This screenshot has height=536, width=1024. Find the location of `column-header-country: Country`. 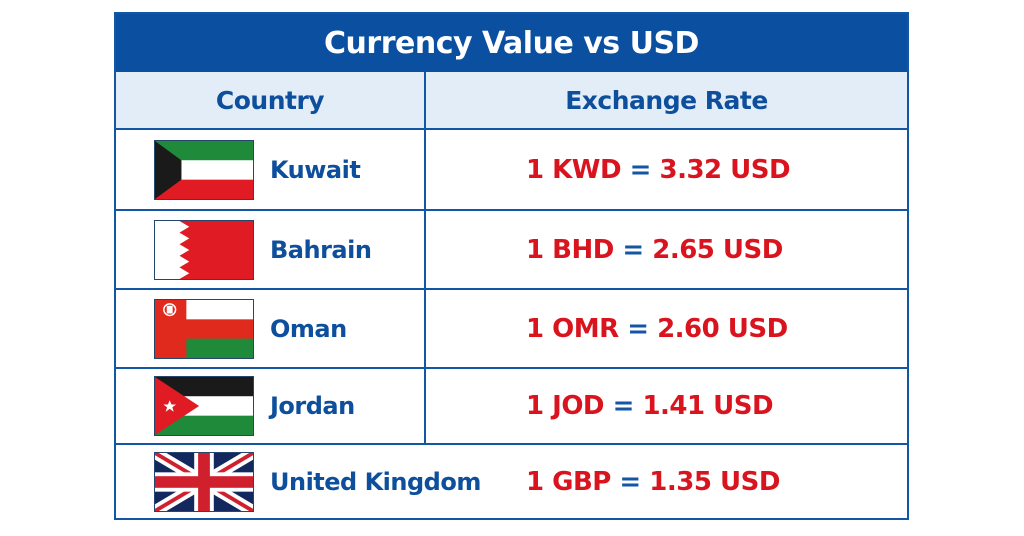

column-header-country: Country is located at coordinates (271, 100).